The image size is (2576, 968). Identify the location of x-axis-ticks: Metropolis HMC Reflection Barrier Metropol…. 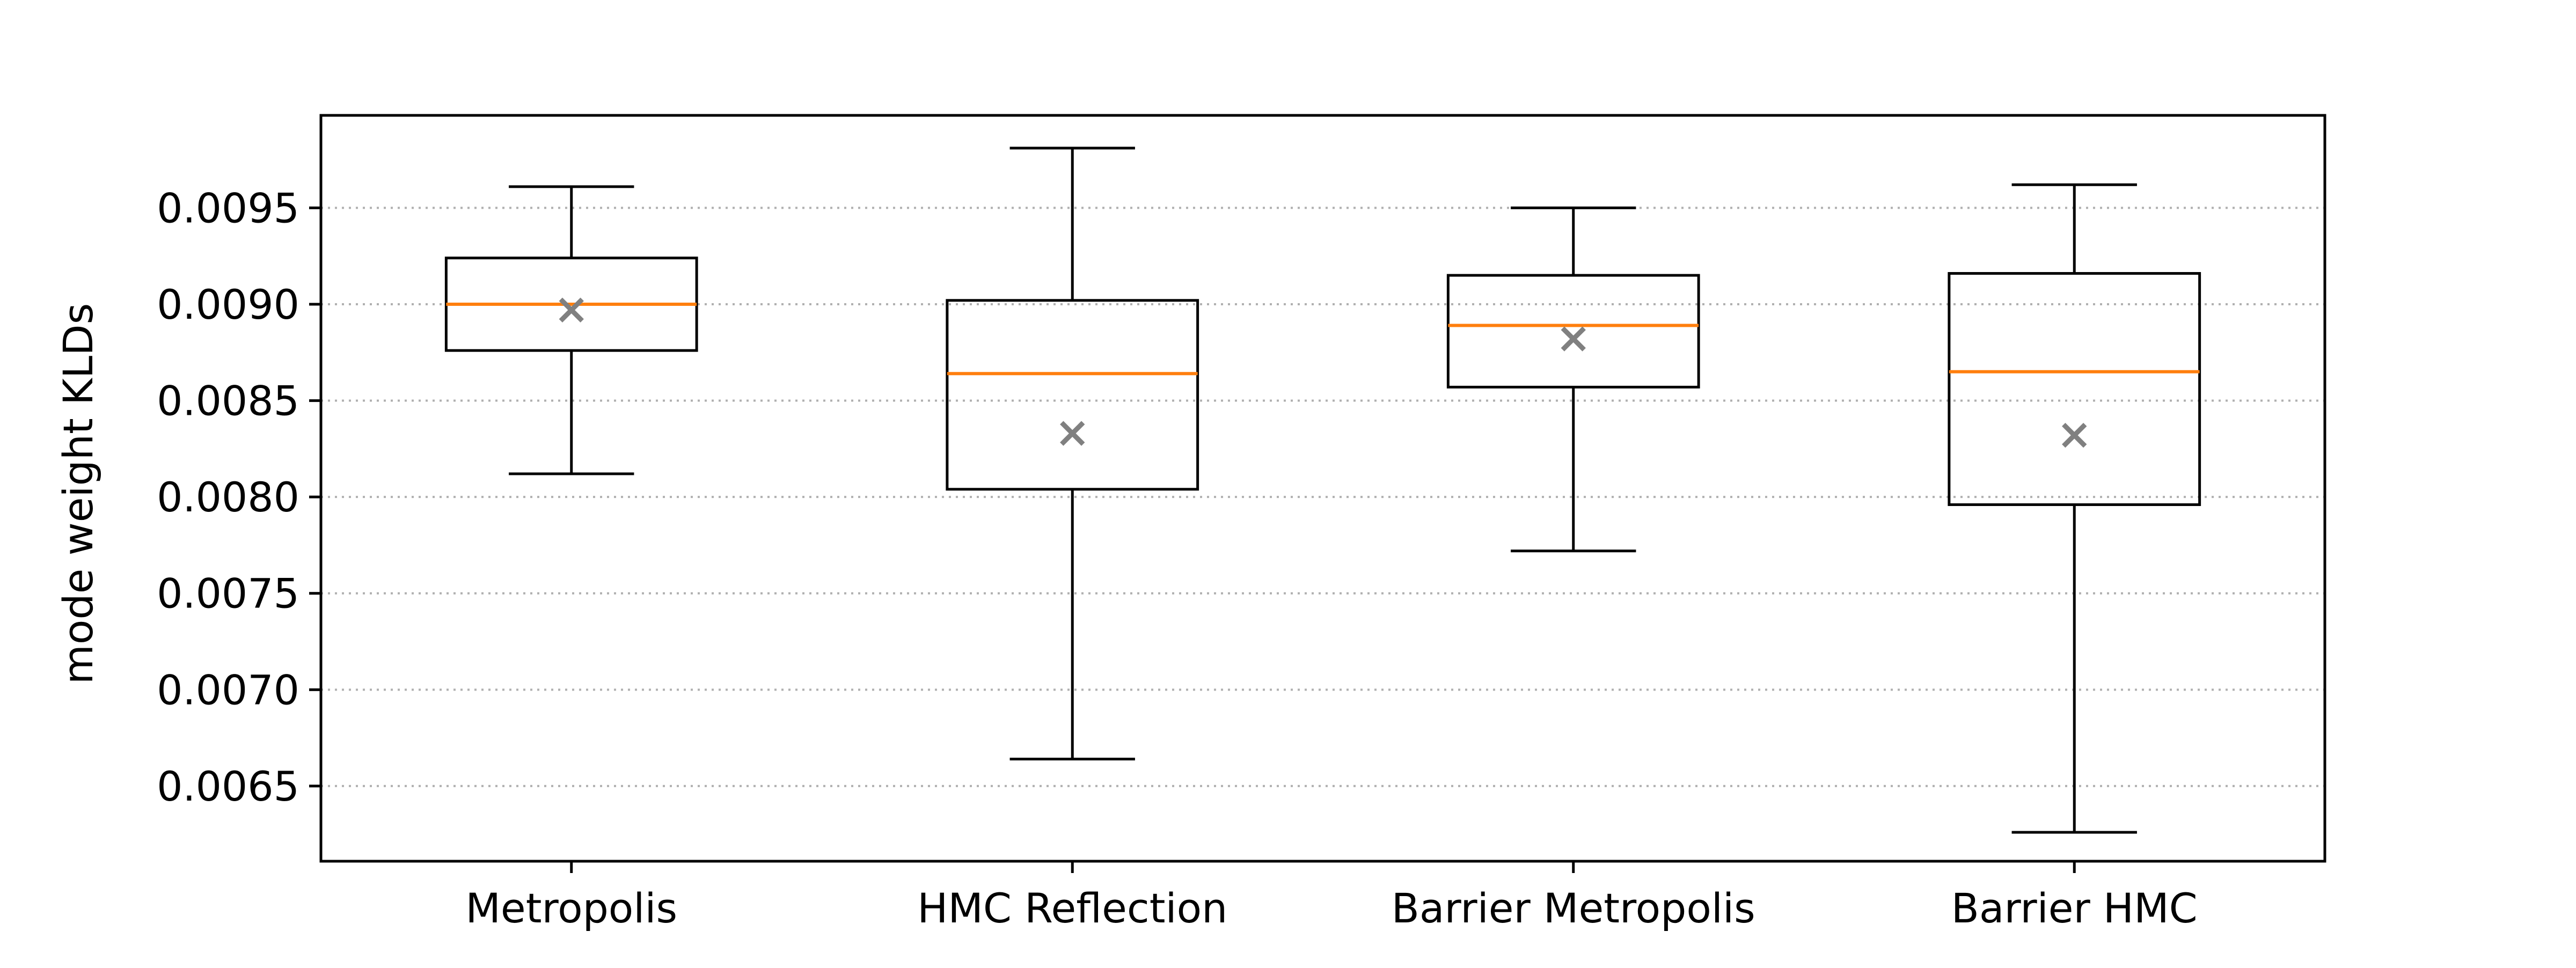
(1331, 896).